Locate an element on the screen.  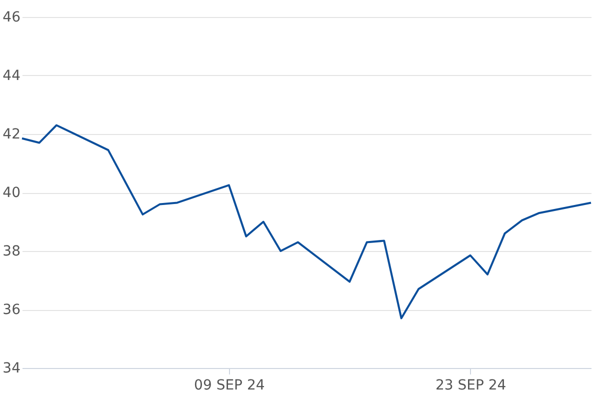
y-tick-label: 46 is located at coordinates (11, 18).